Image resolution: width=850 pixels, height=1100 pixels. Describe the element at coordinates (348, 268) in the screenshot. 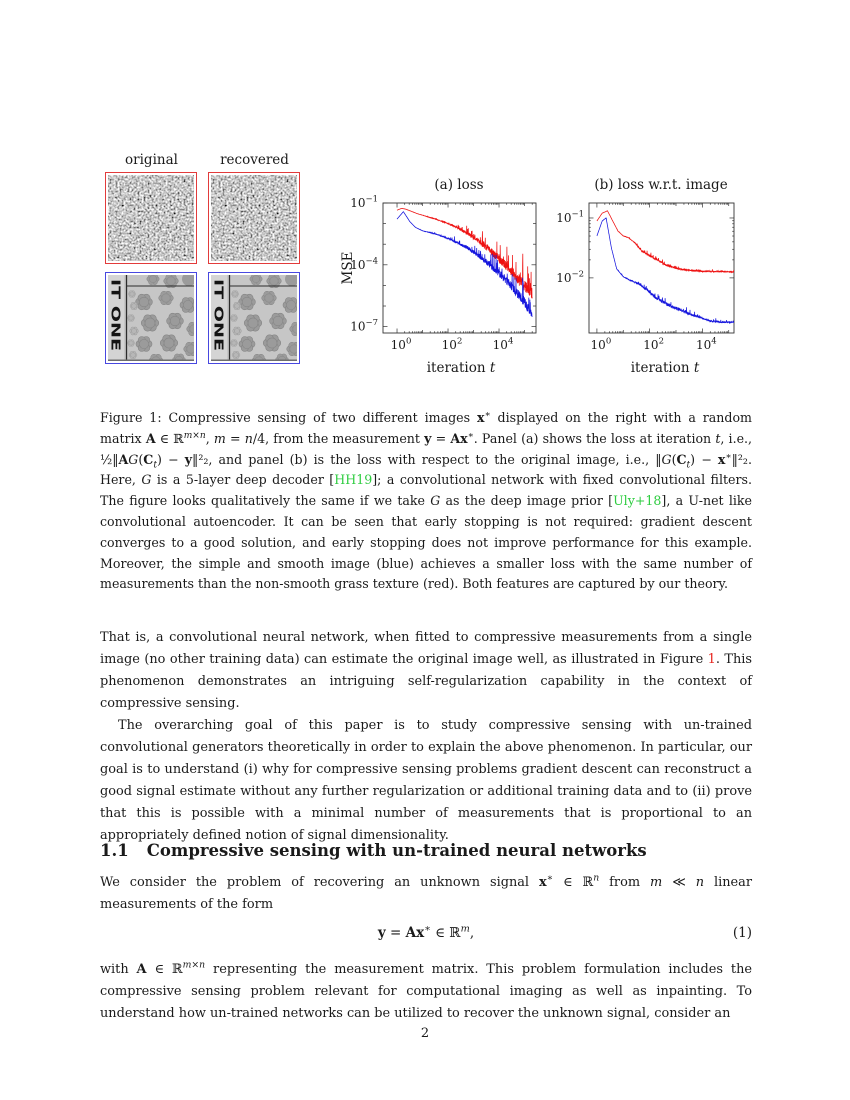

I see `y-axis-label: MSE` at that location.